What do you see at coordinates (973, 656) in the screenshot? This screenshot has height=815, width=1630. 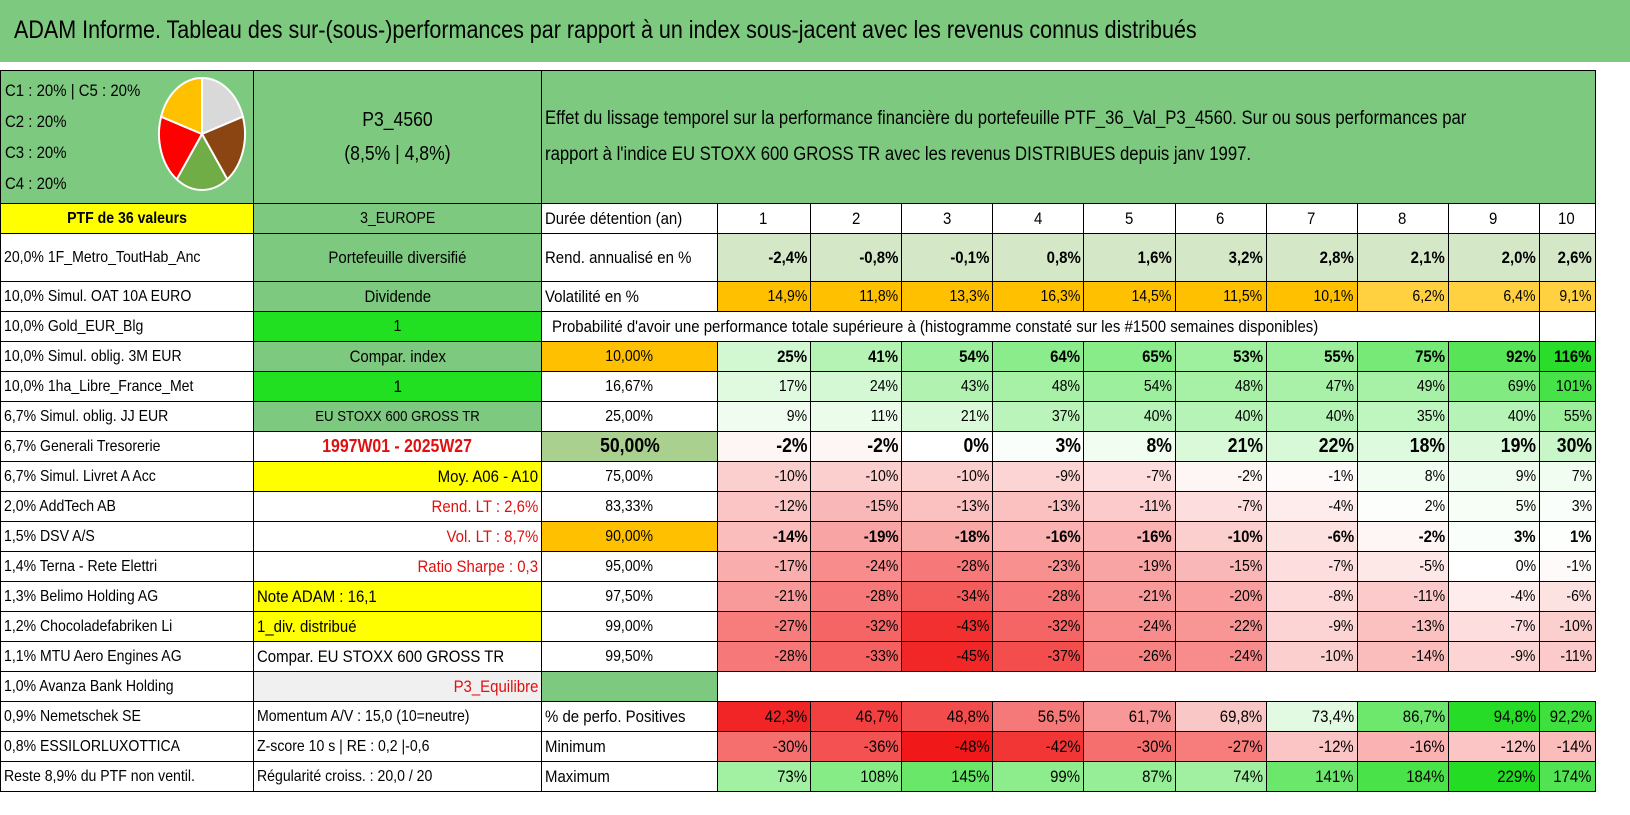 I see `probability-value-text: -45%` at bounding box center [973, 656].